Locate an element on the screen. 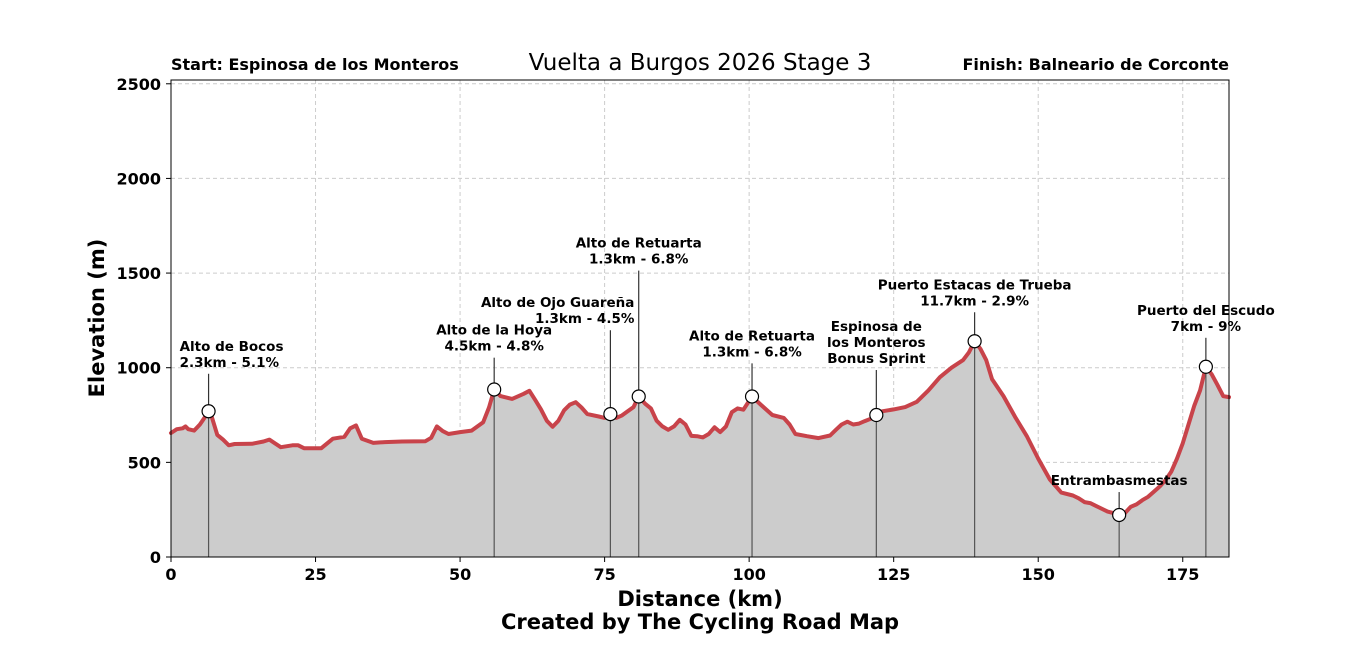 Image resolution: width=1366 pixels, height=655 pixels. marker-label: 1.3km - 4.5% is located at coordinates (585, 319).